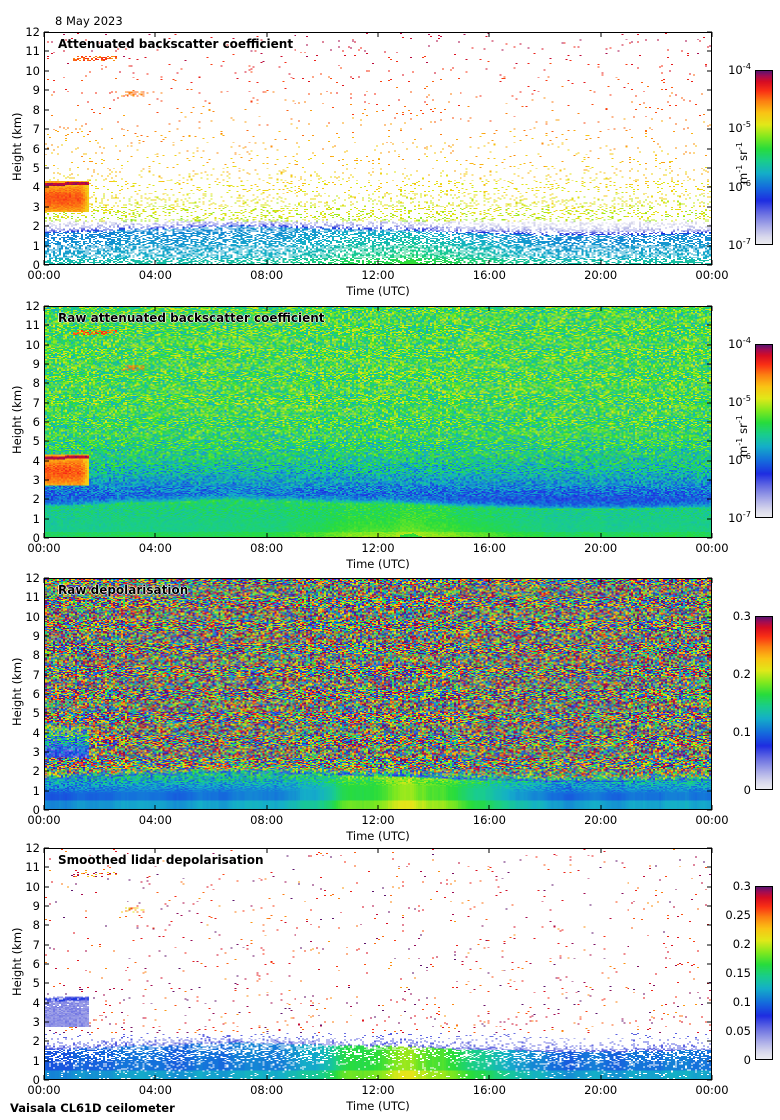 This screenshot has width=780, height=1120. I want to click on ytick-label: 1, so click(36, 790).